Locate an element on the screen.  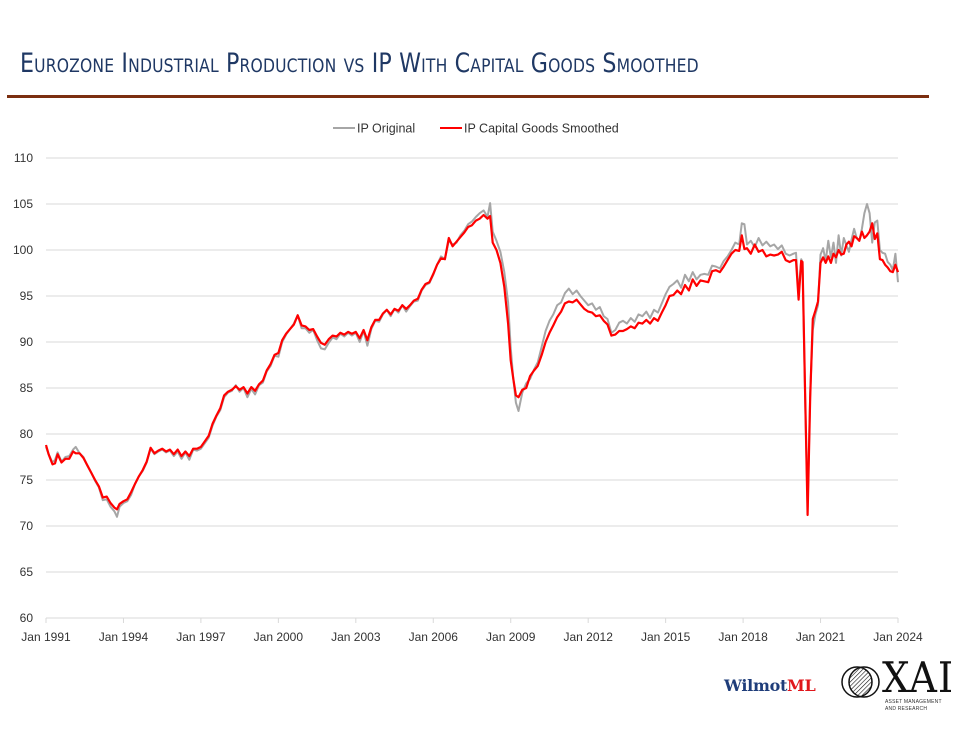
x-tick-label: Jan 2024 is located at coordinates (898, 637).